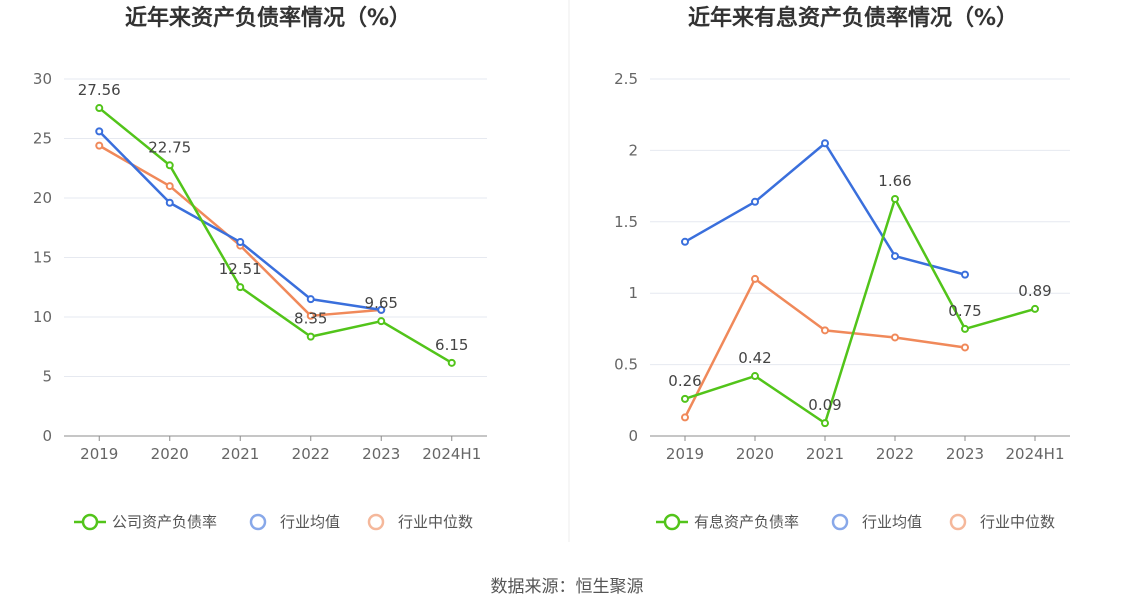 This screenshot has height=612, width=1134. I want to click on asset-ratio-legend-label: 公司资产负债率, so click(164, 522).